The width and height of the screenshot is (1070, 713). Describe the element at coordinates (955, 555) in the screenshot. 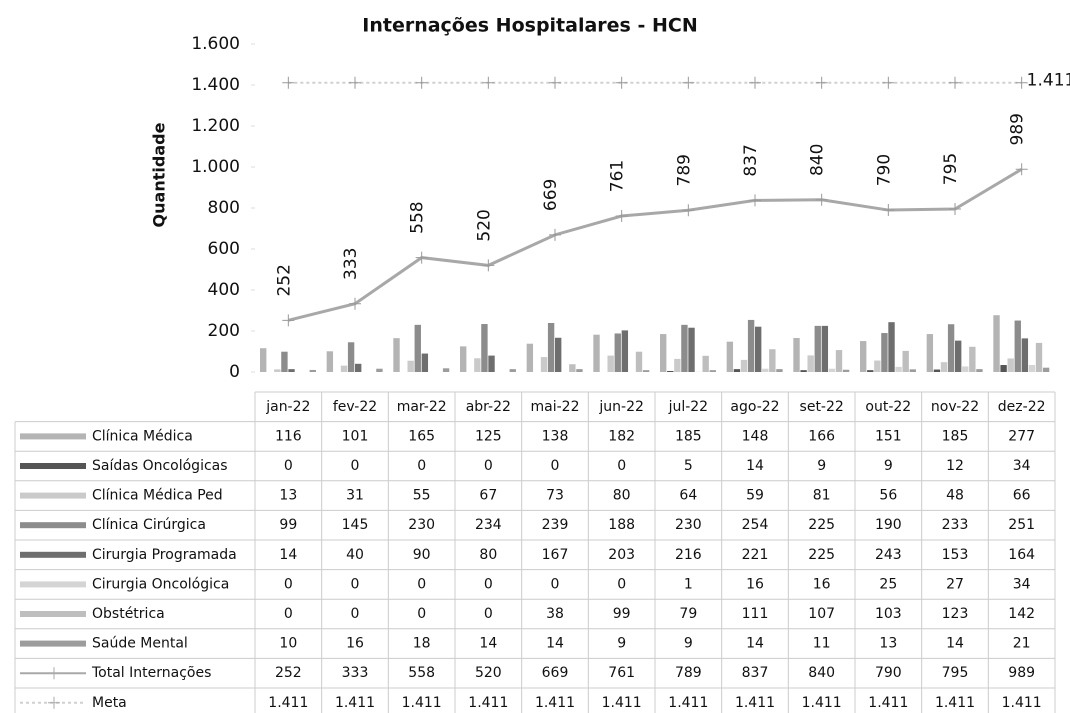

I see `table-cell: 153` at that location.